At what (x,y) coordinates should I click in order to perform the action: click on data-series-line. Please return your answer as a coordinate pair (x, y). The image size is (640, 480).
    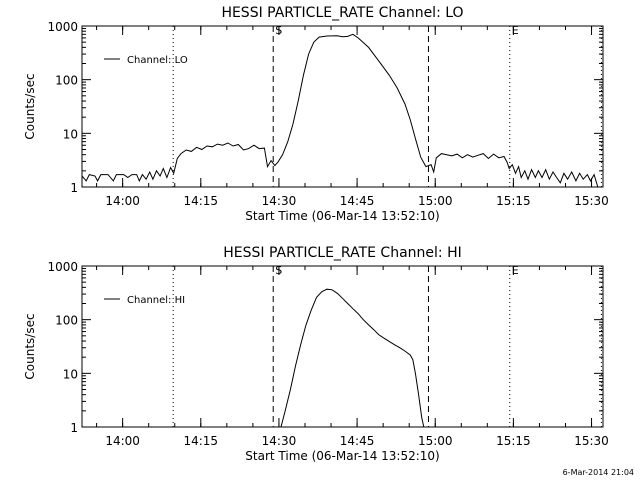
    Looking at the image, I should click on (352, 358).